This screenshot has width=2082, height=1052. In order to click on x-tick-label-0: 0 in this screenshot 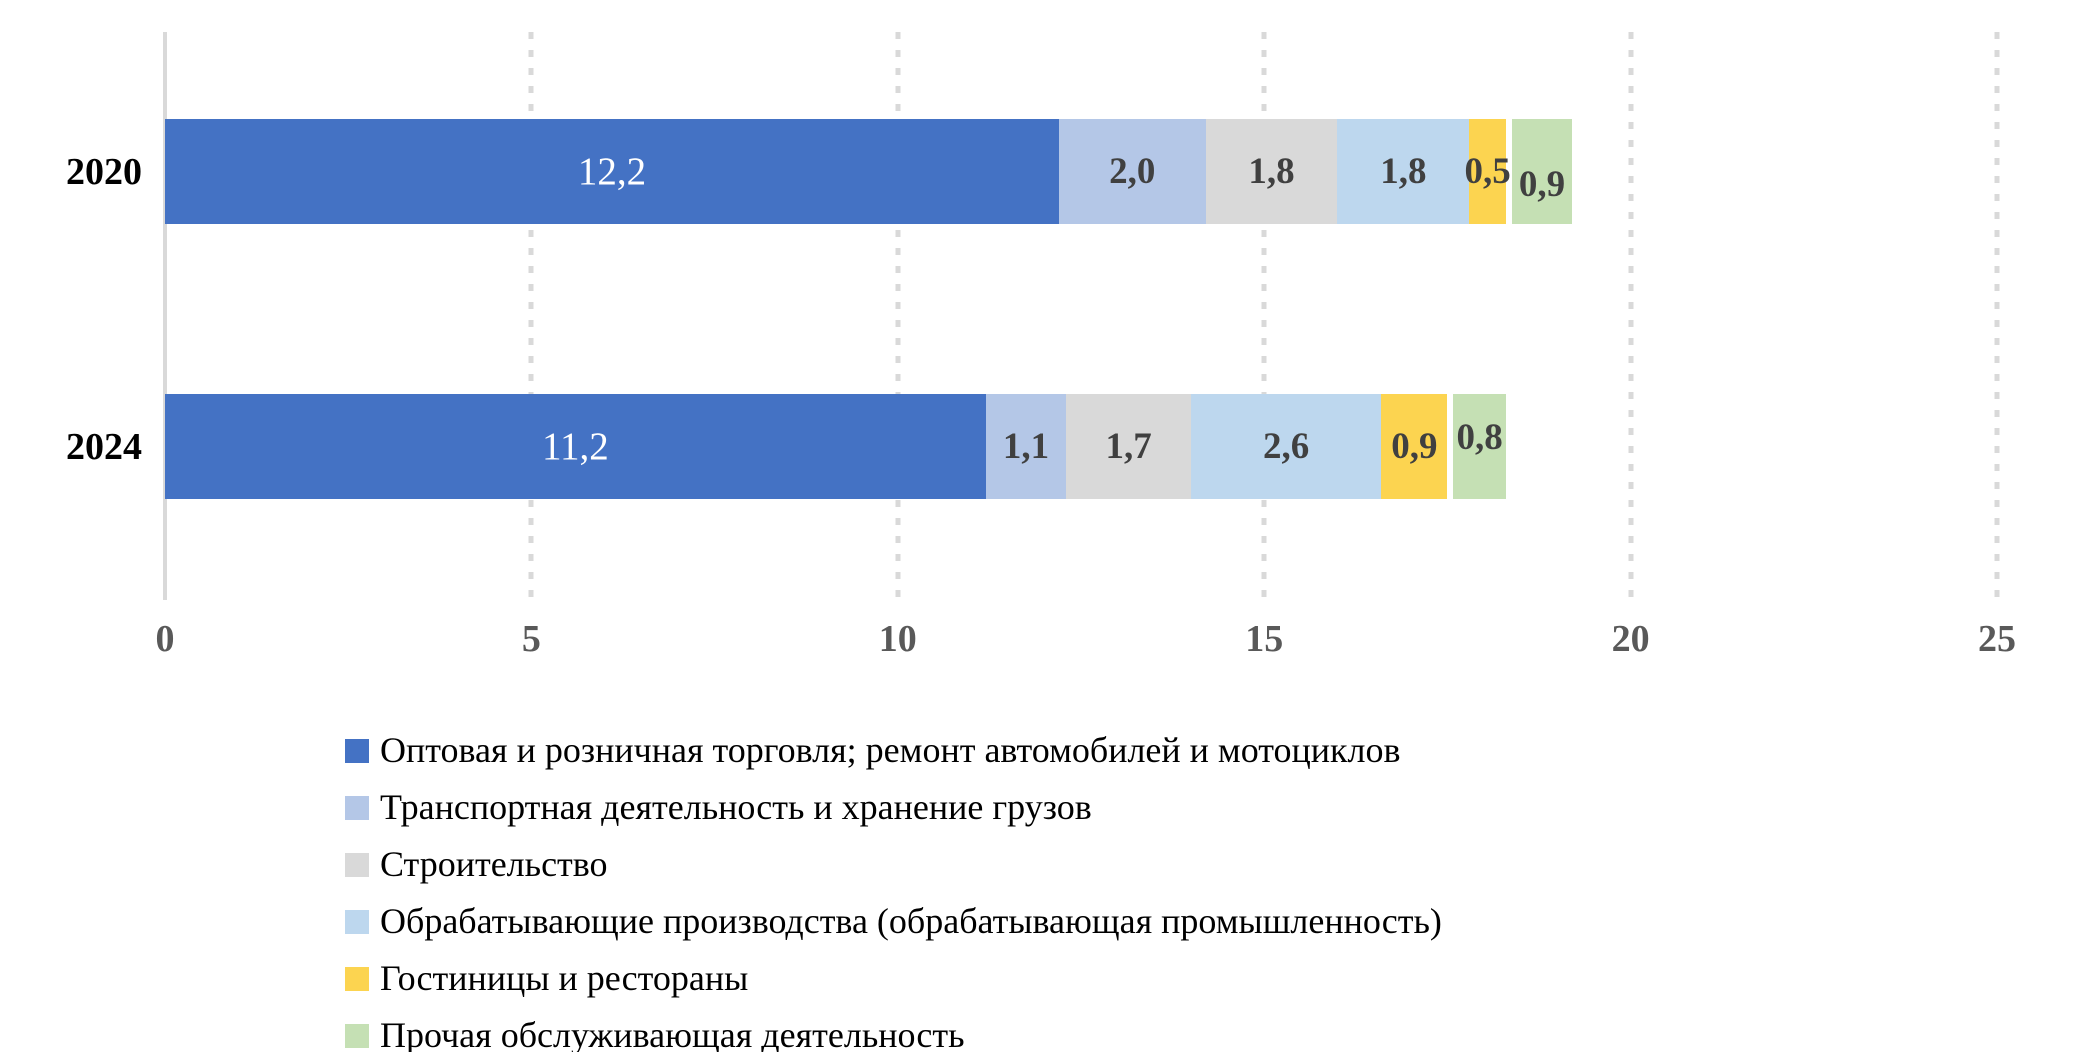, I will do `click(165, 639)`.